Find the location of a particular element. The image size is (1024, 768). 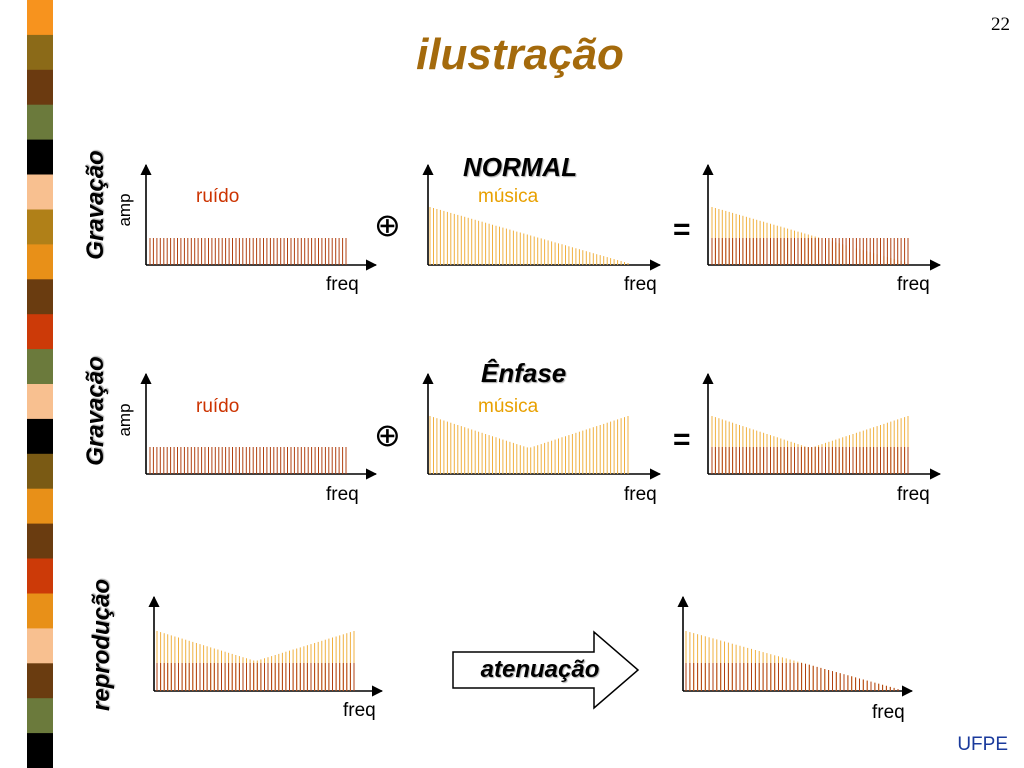

atenuacao-arrow-shape is located at coordinates (546, 670).